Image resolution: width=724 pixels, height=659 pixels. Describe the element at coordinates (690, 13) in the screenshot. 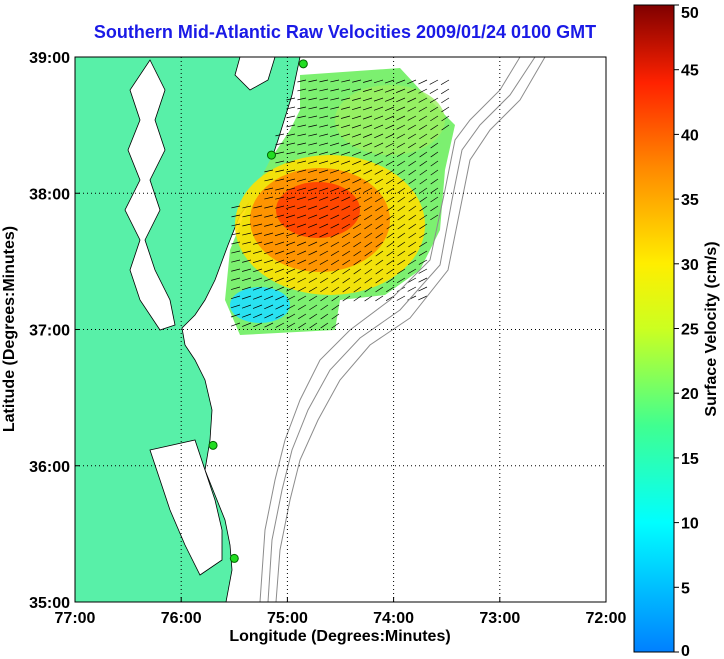

I see `colorbar-tick-label: 50` at that location.